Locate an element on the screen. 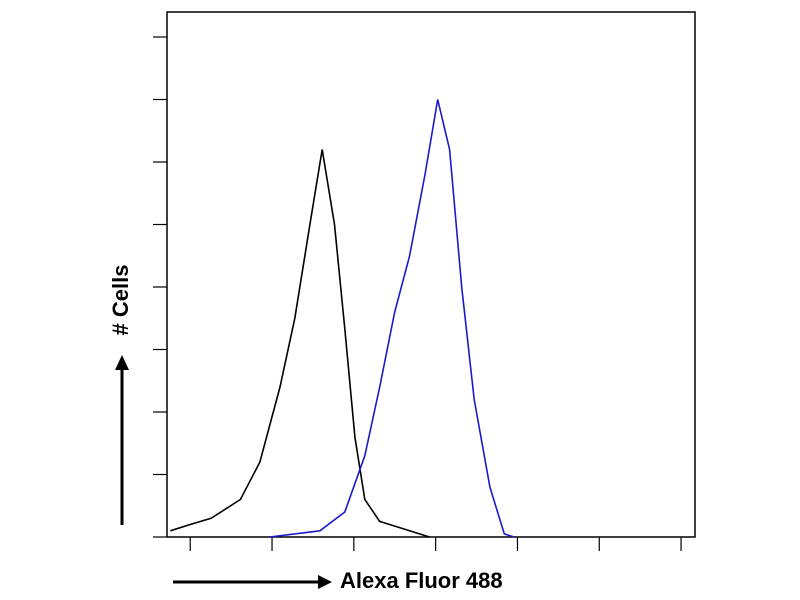 The height and width of the screenshot is (600, 800). y-arrow-head is located at coordinates (122, 362).